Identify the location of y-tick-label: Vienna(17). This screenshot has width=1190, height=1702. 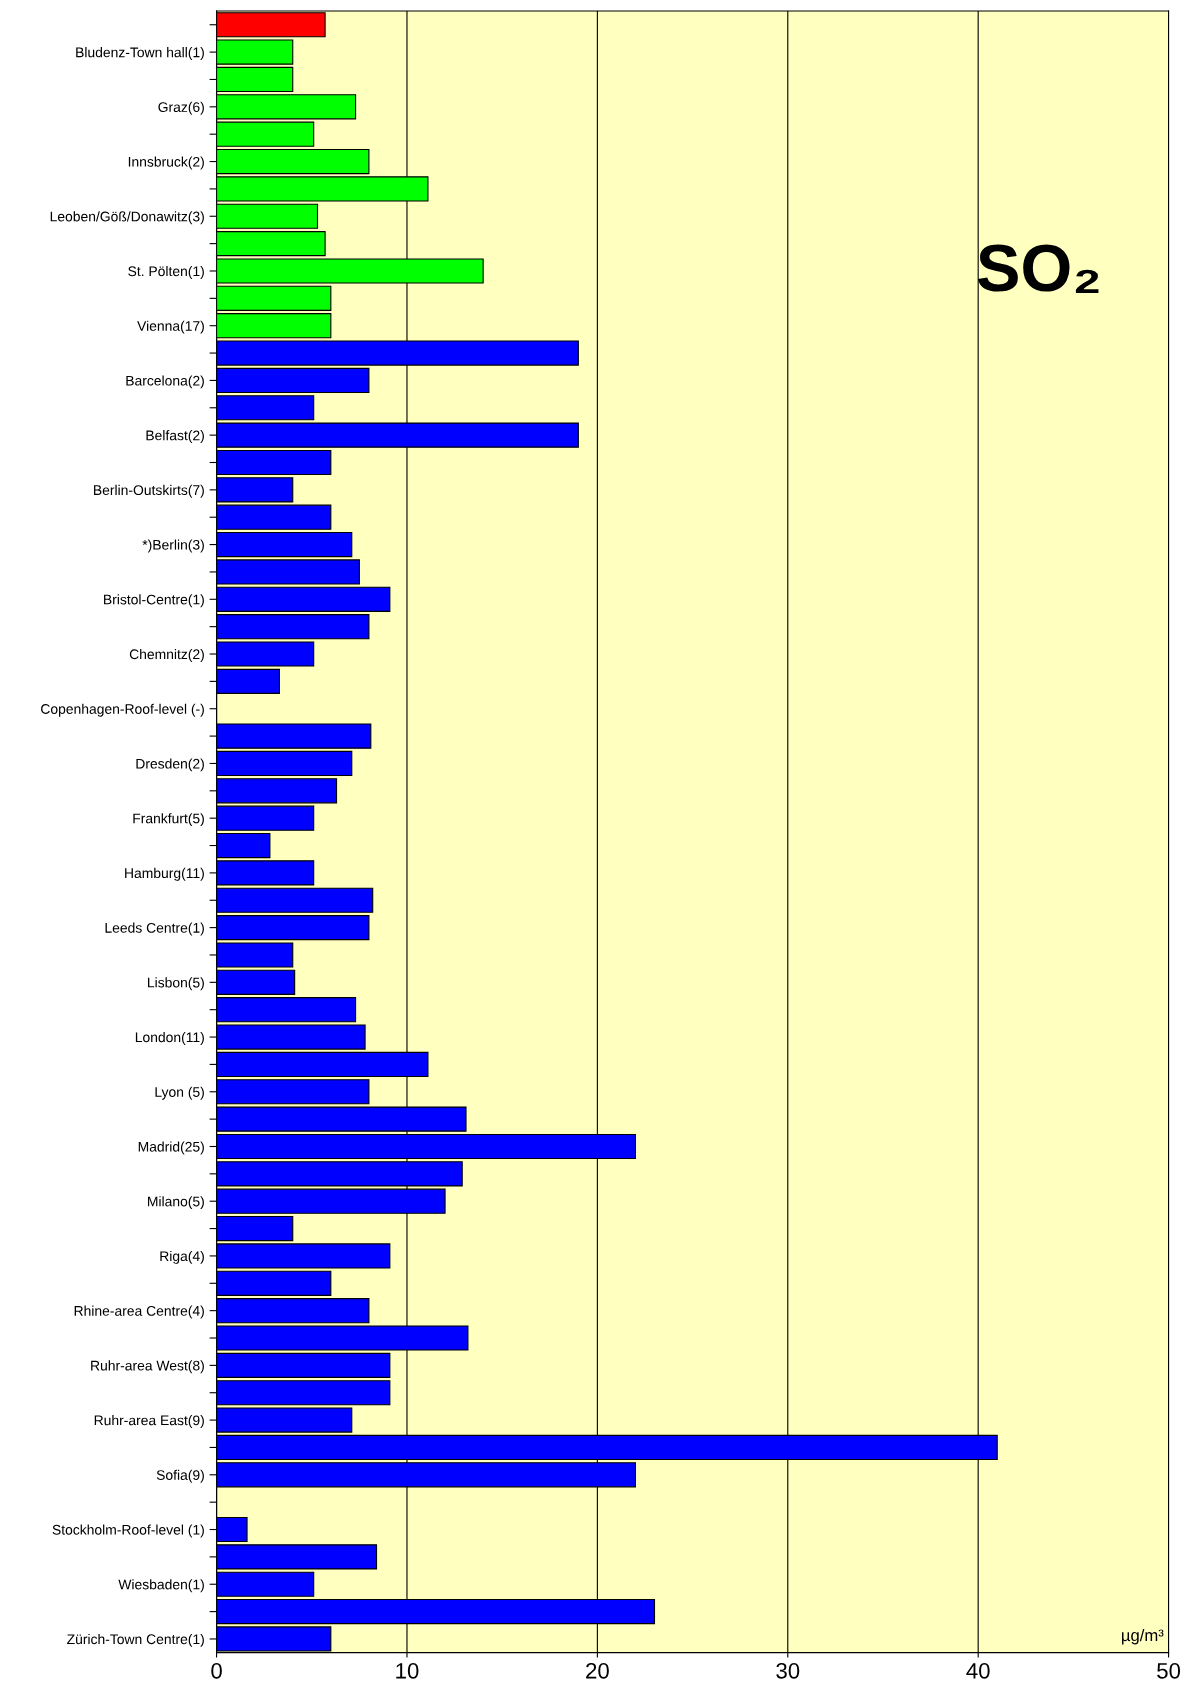
(170, 327).